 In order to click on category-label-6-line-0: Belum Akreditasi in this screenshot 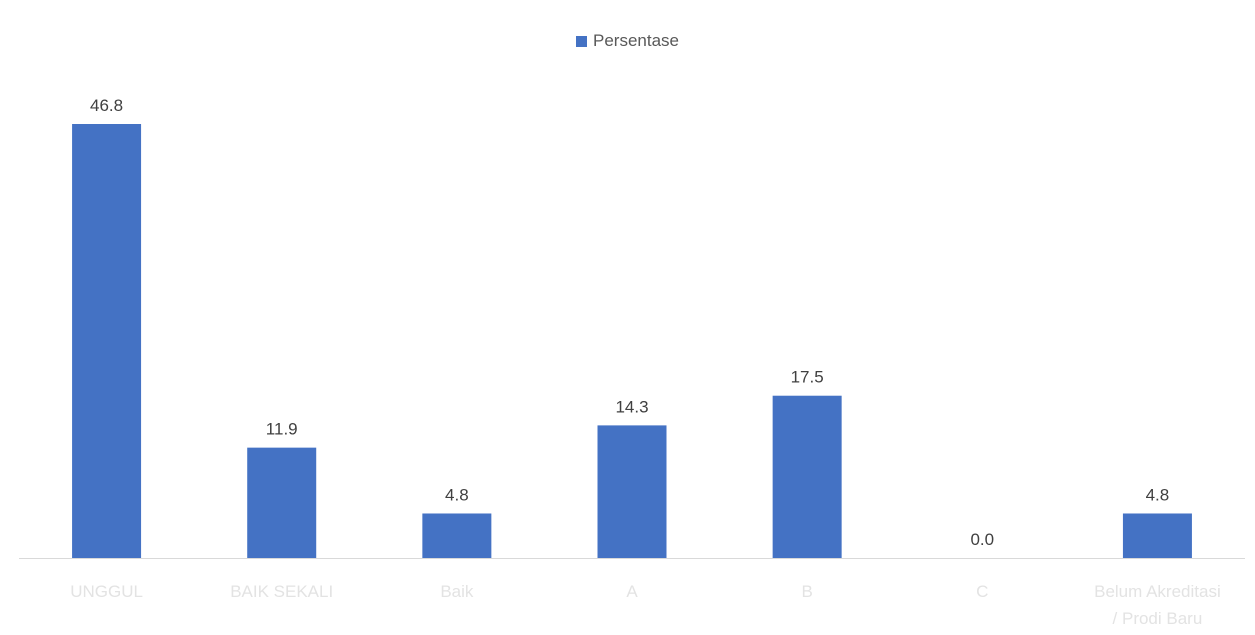, I will do `click(1157, 591)`.